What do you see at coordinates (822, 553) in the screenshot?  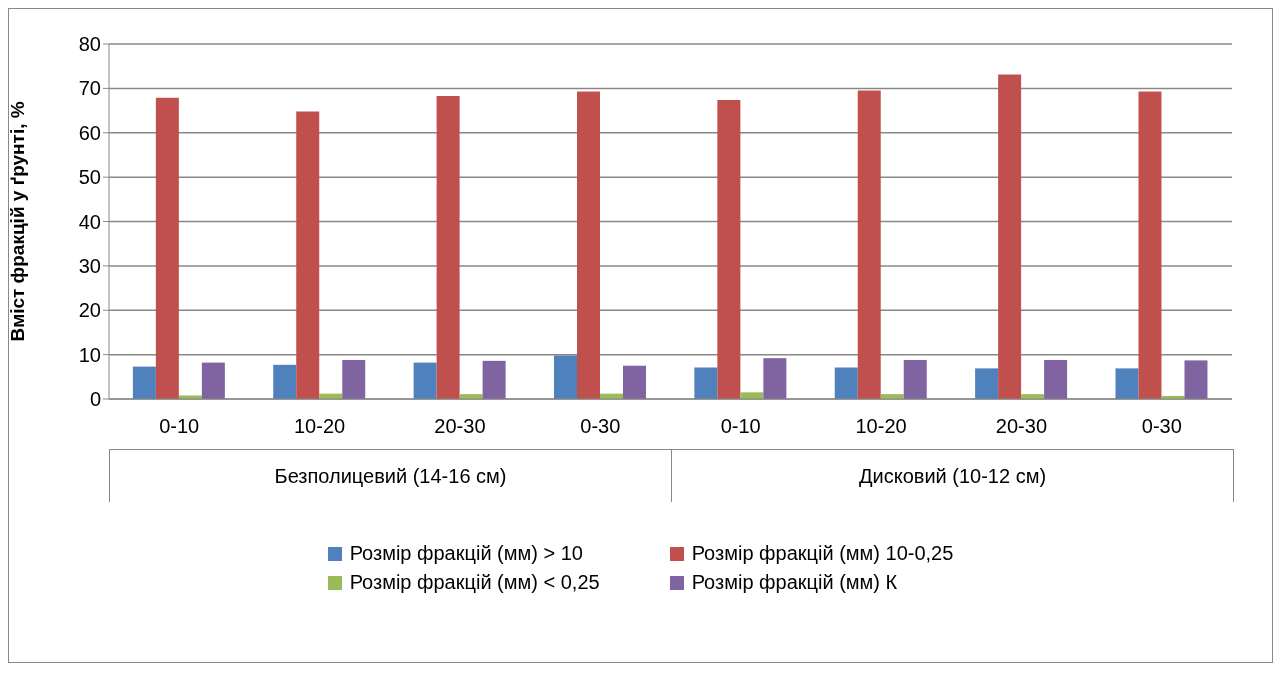 I see `legend-label: Розмір фракцій (мм) 10-0,25` at bounding box center [822, 553].